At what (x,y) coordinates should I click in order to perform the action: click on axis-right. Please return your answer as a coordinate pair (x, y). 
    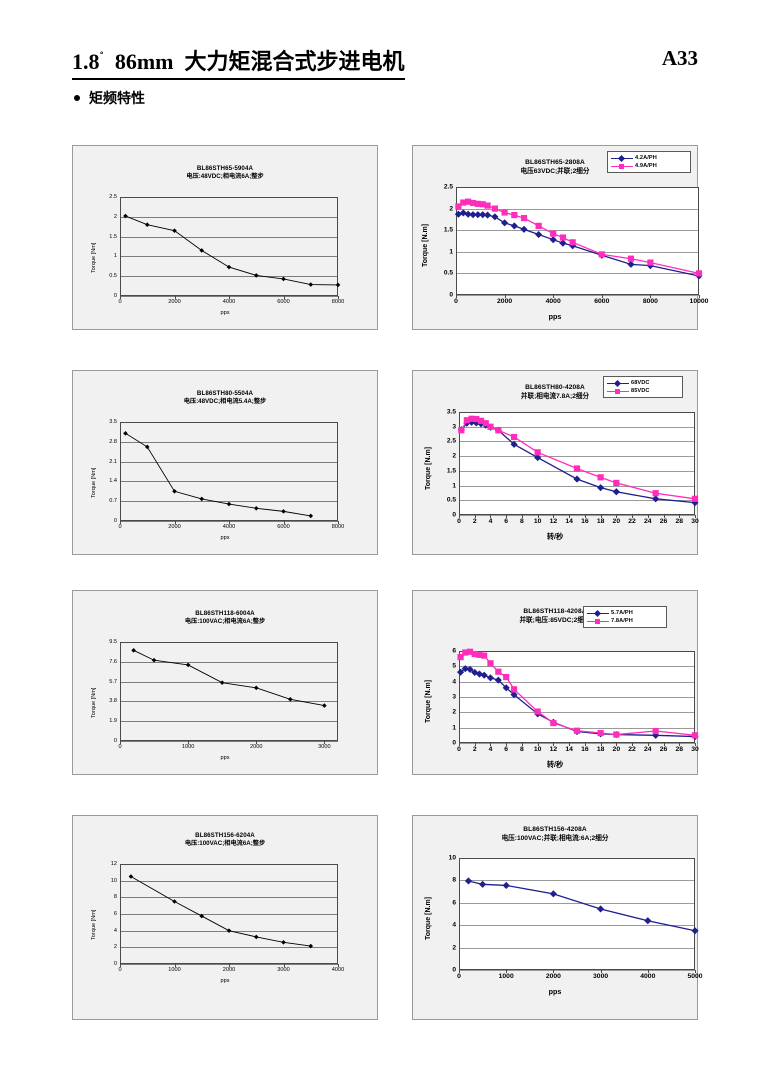
    Looking at the image, I should click on (337, 691).